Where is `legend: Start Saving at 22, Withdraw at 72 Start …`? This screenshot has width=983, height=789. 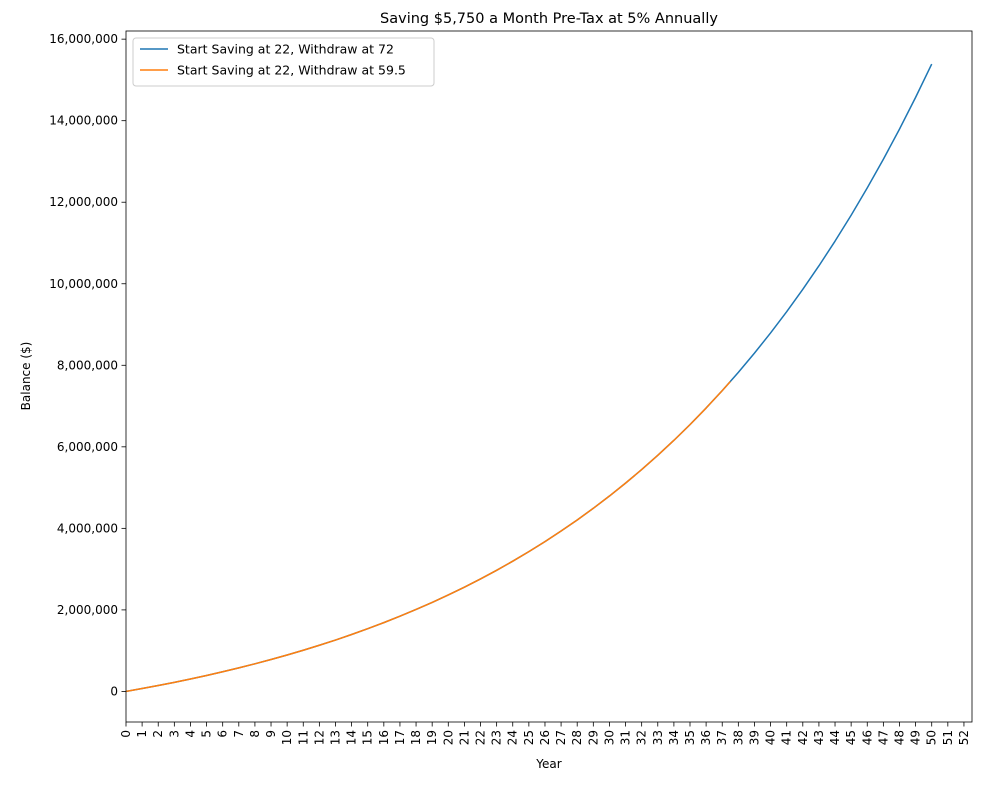 legend: Start Saving at 22, Withdraw at 72 Start … is located at coordinates (283, 62).